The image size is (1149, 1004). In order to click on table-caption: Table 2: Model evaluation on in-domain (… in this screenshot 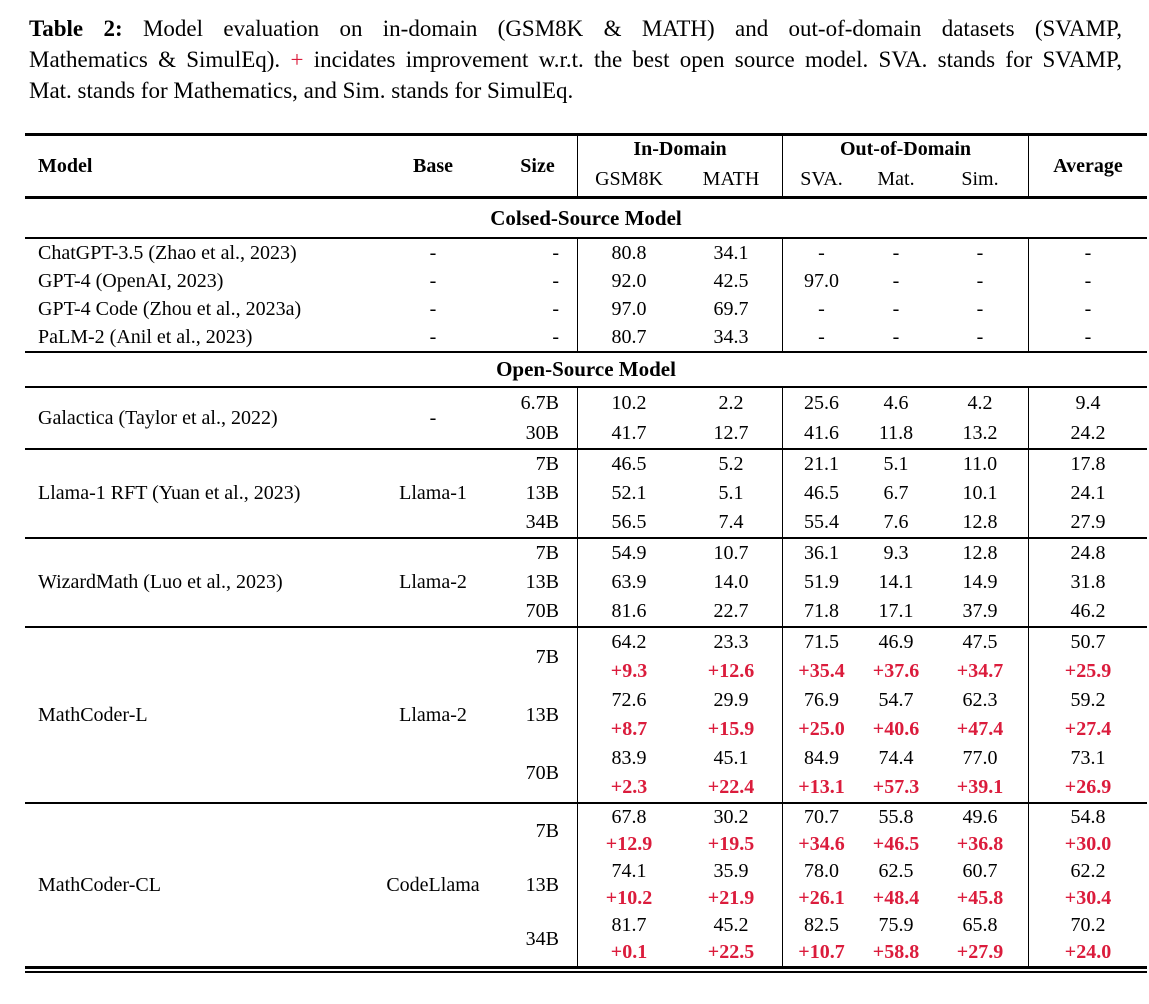, I will do `click(575, 59)`.